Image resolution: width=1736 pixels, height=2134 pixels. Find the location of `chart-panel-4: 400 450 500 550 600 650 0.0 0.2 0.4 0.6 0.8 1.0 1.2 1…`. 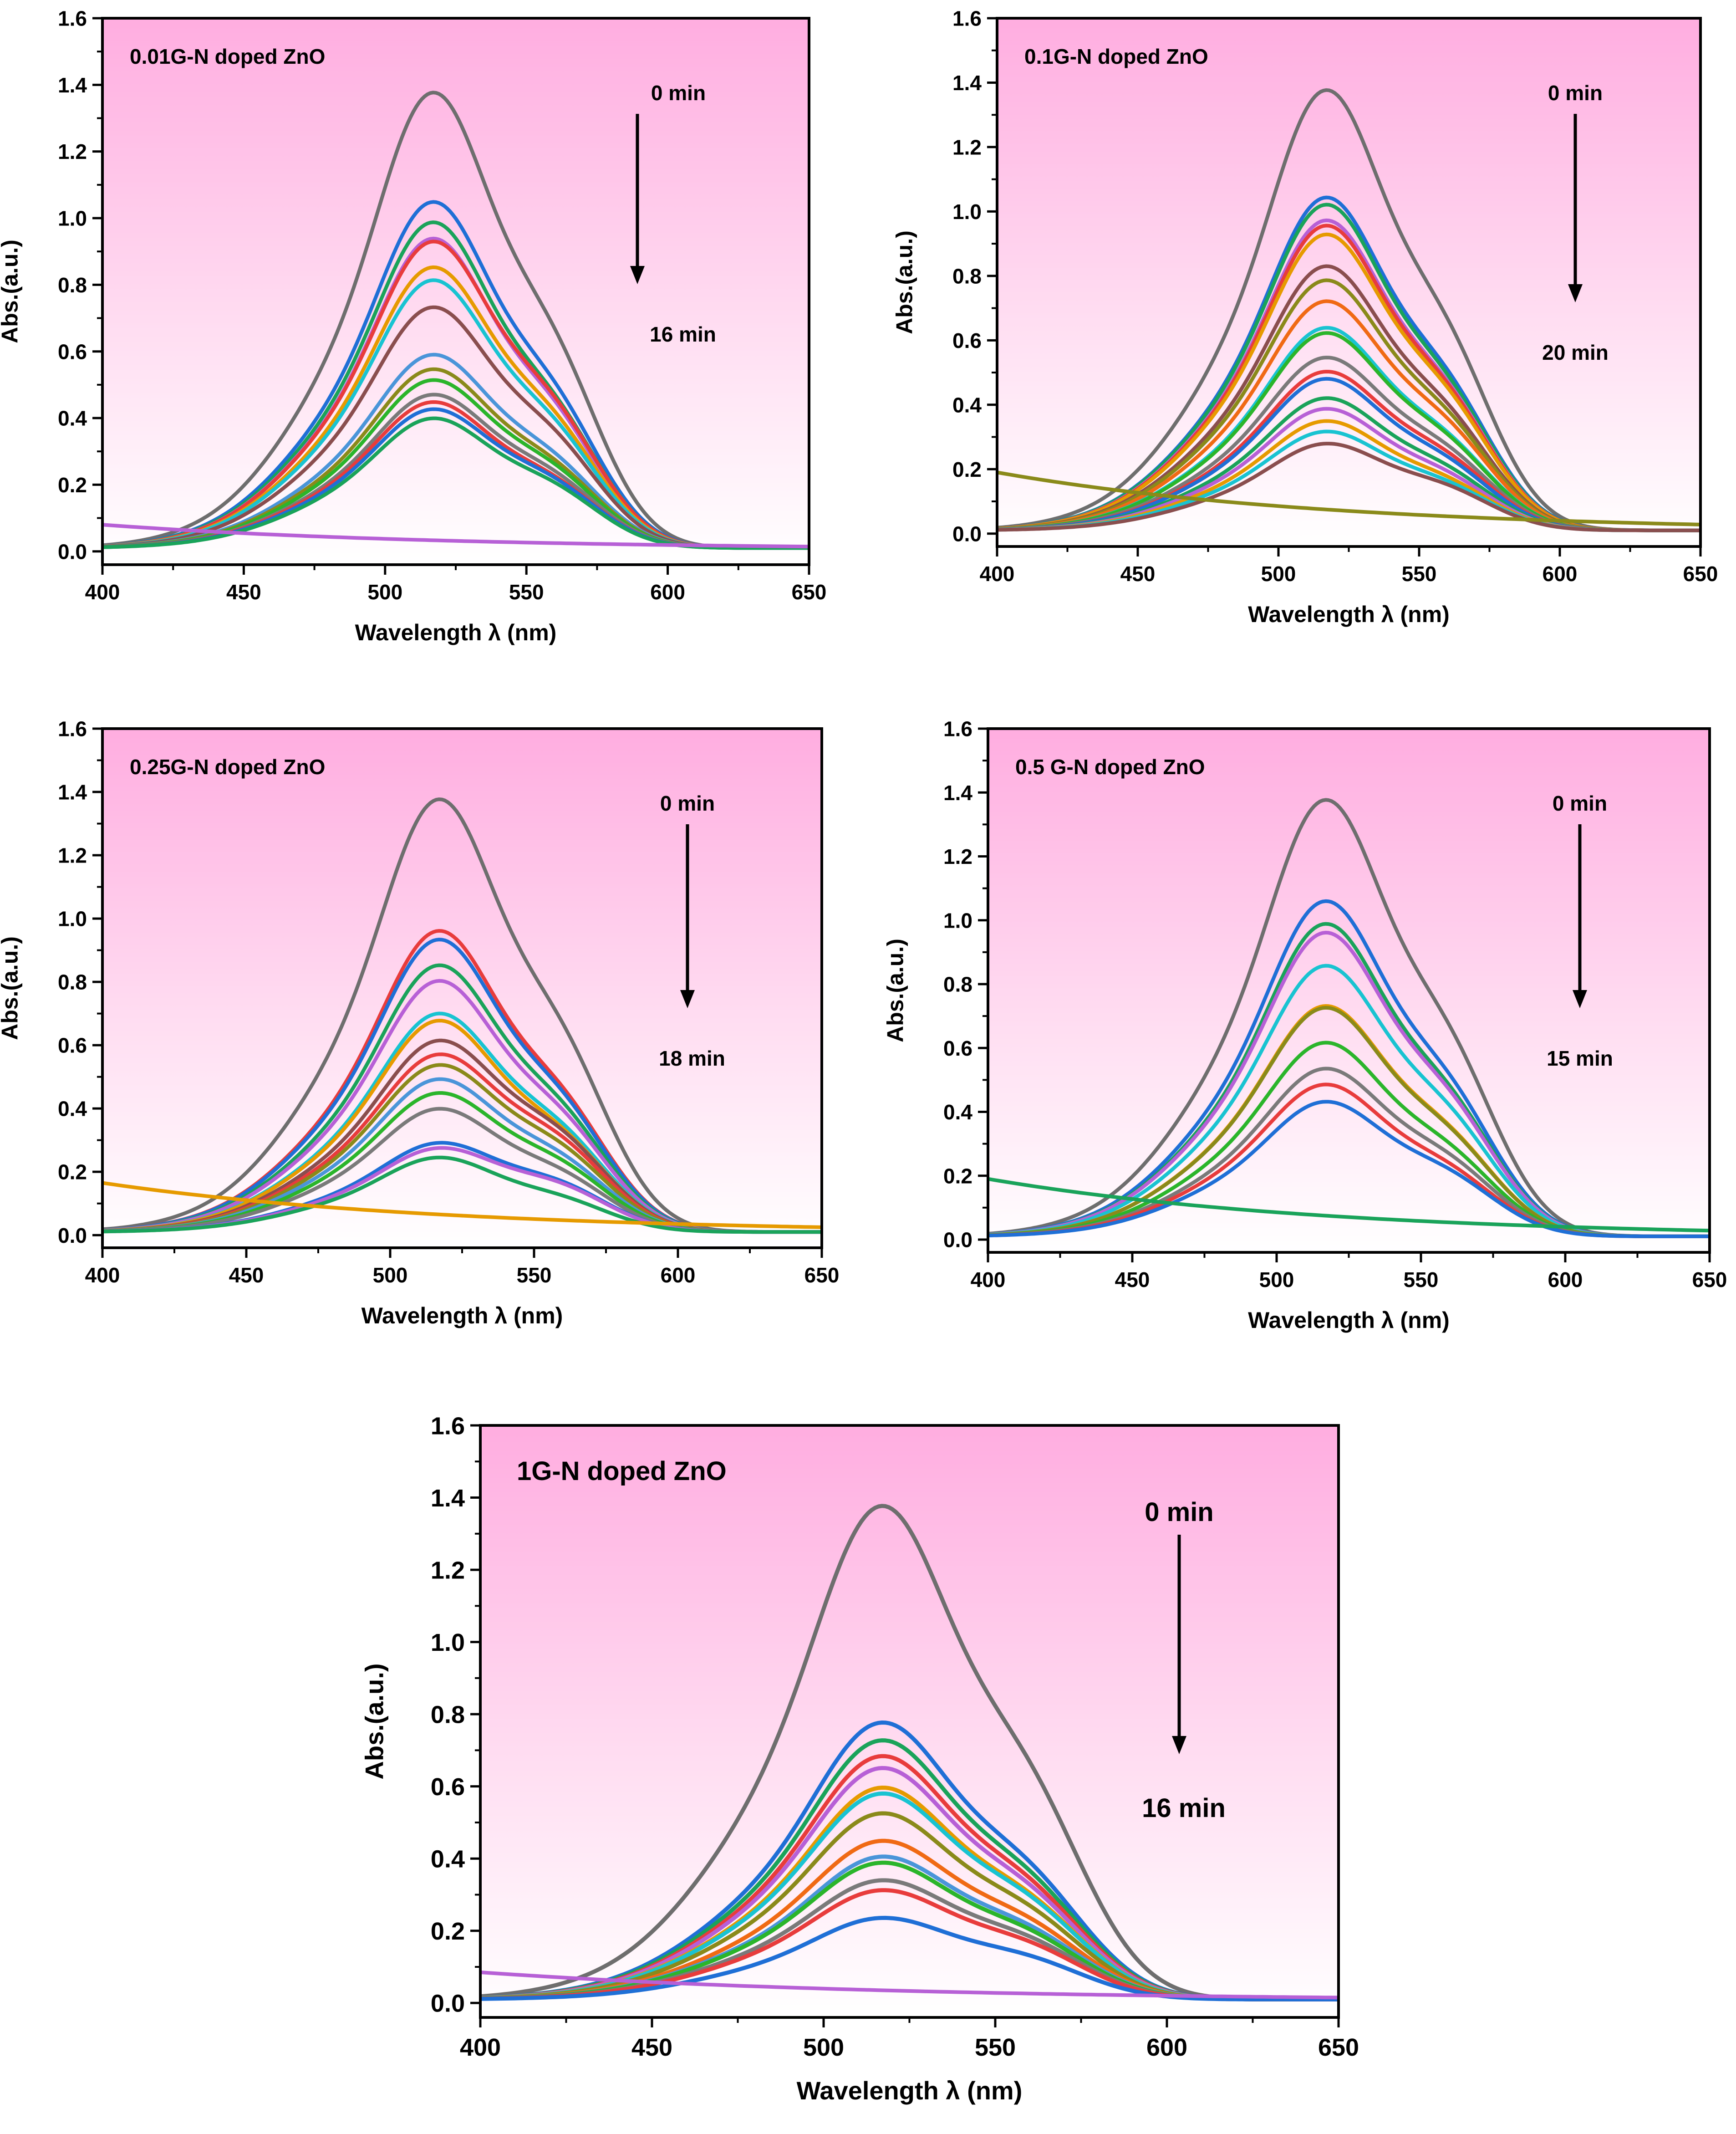

chart-panel-4: 400 450 500 550 600 650 0.0 0.2 0.4 0.6 0.8 1.0 1.2 1… is located at coordinates (1304, 1025).